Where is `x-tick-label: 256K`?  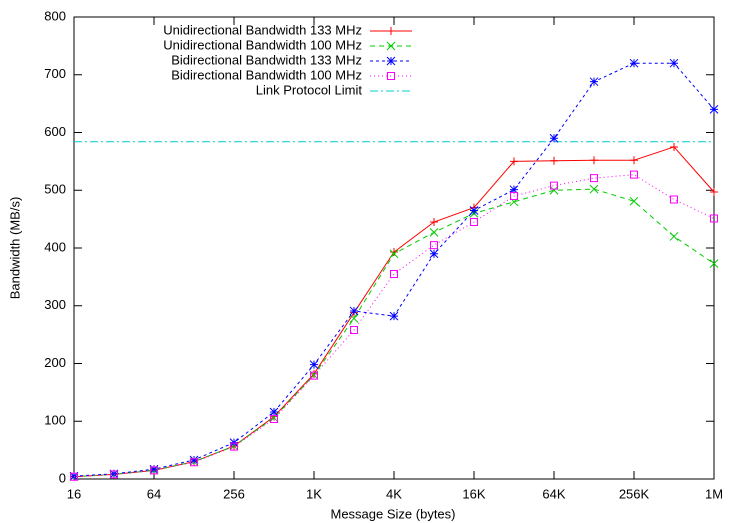
x-tick-label: 256K is located at coordinates (634, 493).